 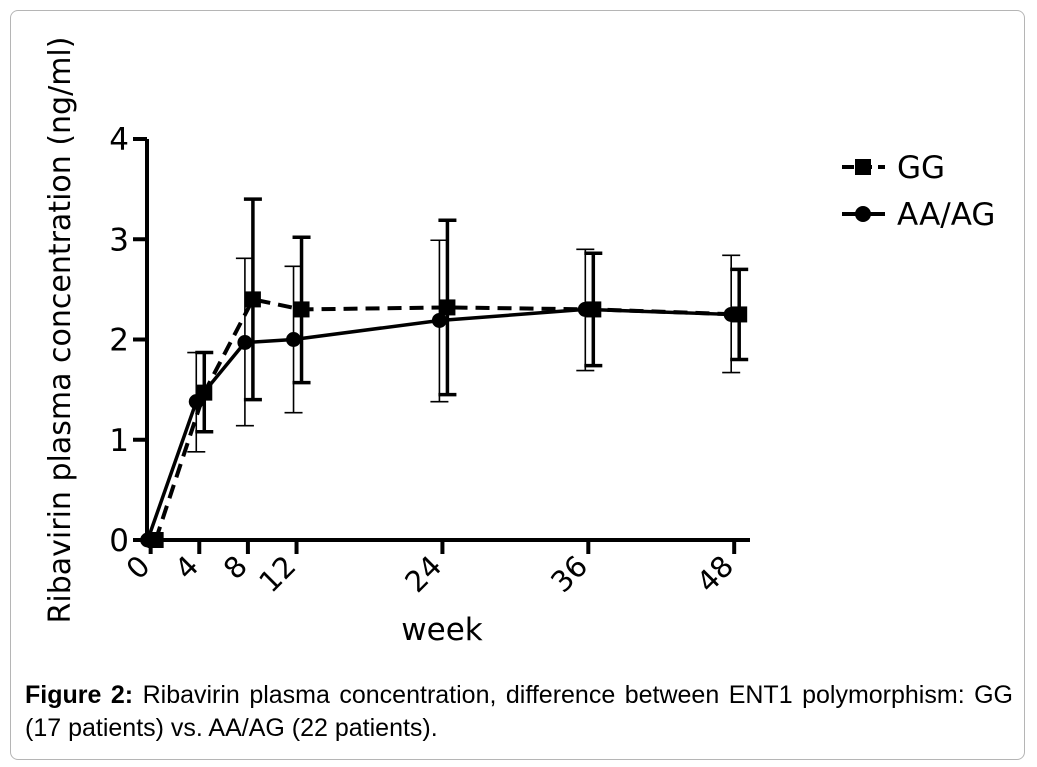 What do you see at coordinates (119, 140) in the screenshot?
I see `y-tick-label: 4` at bounding box center [119, 140].